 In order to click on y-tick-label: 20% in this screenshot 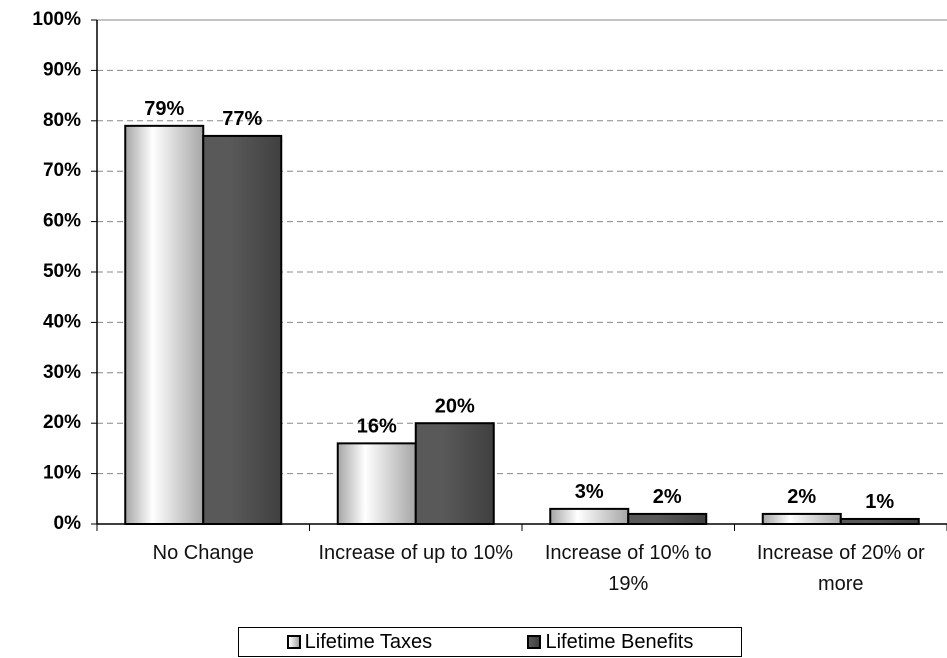, I will do `click(62, 422)`.